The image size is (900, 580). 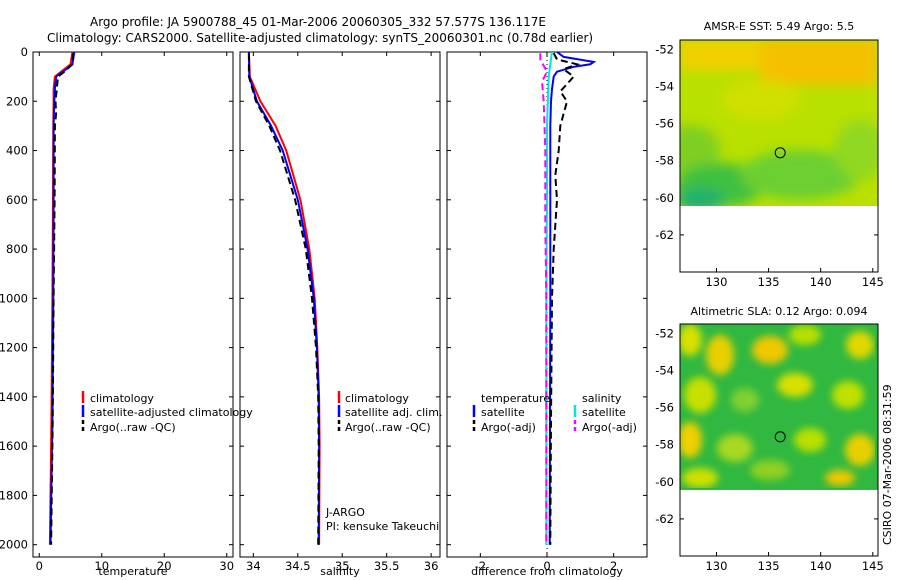 What do you see at coordinates (17, 249) in the screenshot?
I see `depth-tick-label: 800` at bounding box center [17, 249].